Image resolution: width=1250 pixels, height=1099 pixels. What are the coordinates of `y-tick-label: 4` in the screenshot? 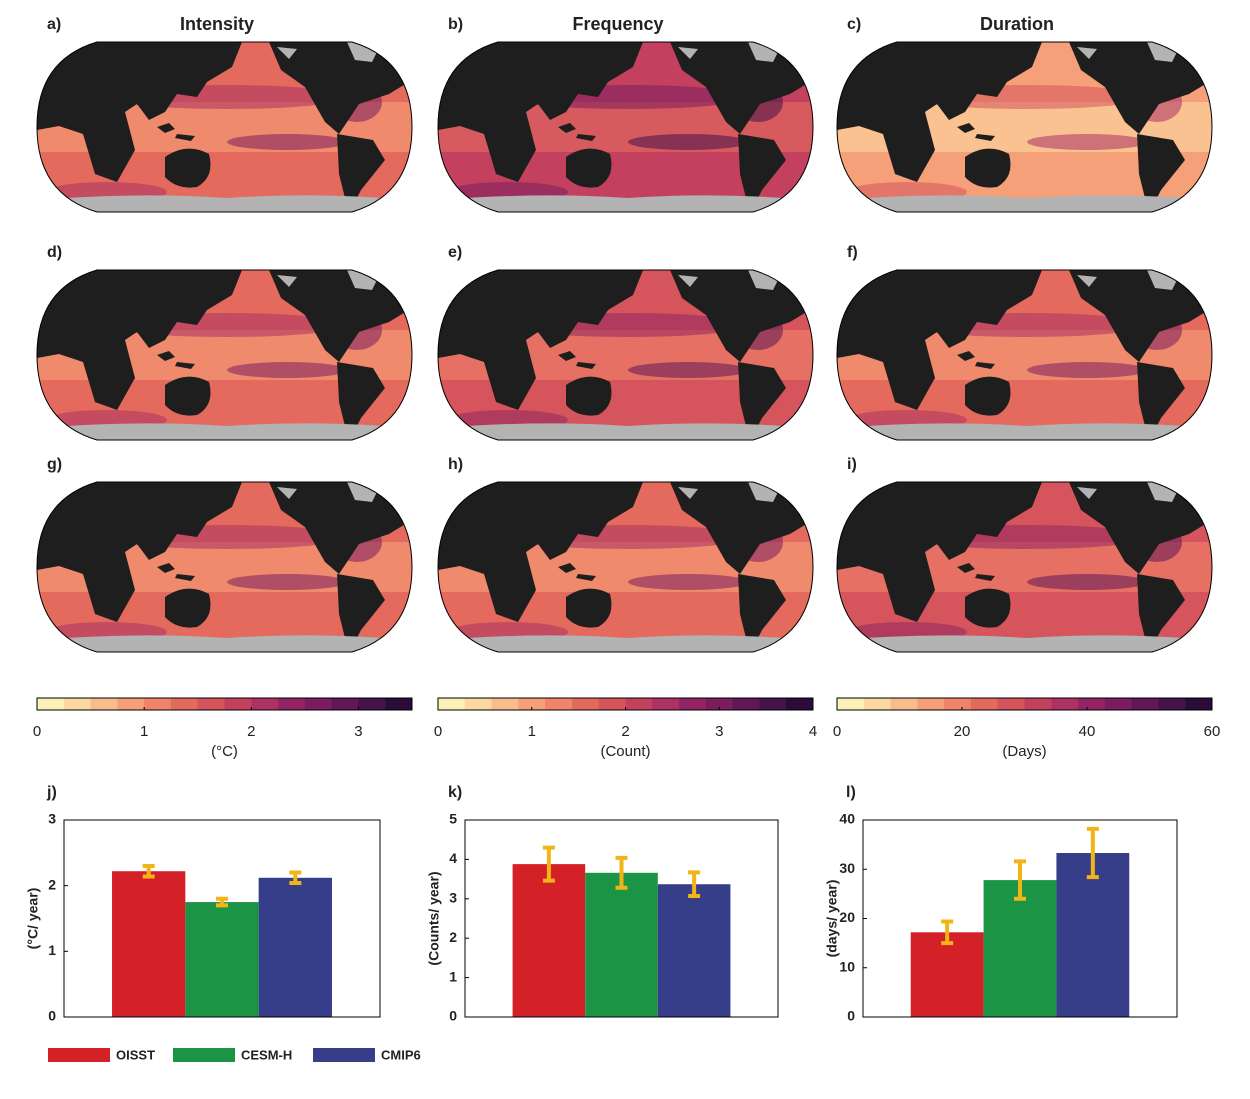 It's located at (453, 858).